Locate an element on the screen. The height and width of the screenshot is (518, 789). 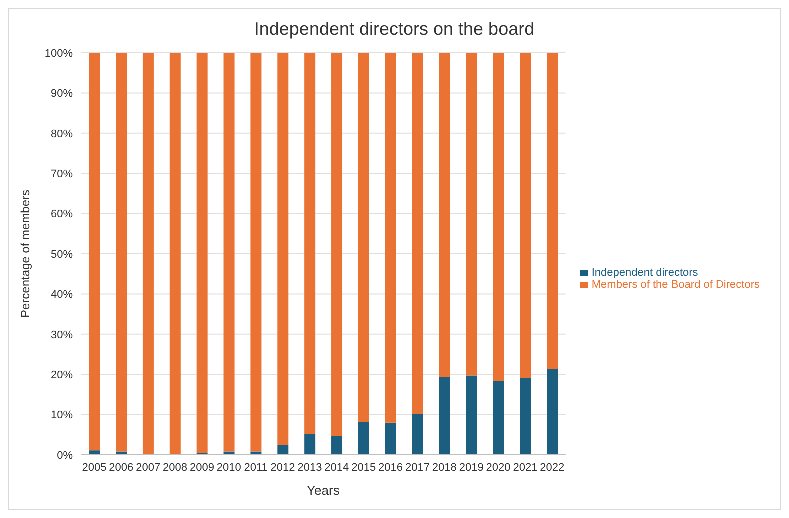
x-tick-label: 2022 is located at coordinates (552, 468).